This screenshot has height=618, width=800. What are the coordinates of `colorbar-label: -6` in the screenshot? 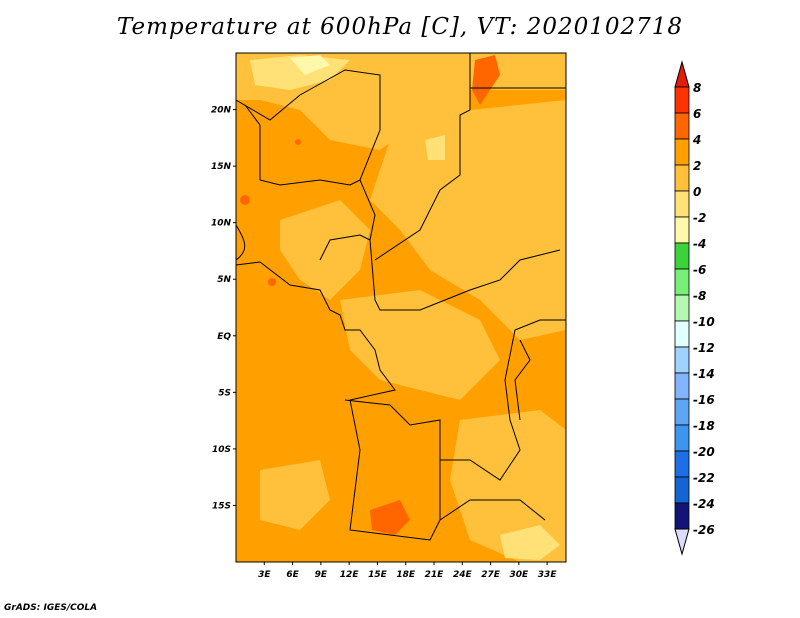 It's located at (699, 270).